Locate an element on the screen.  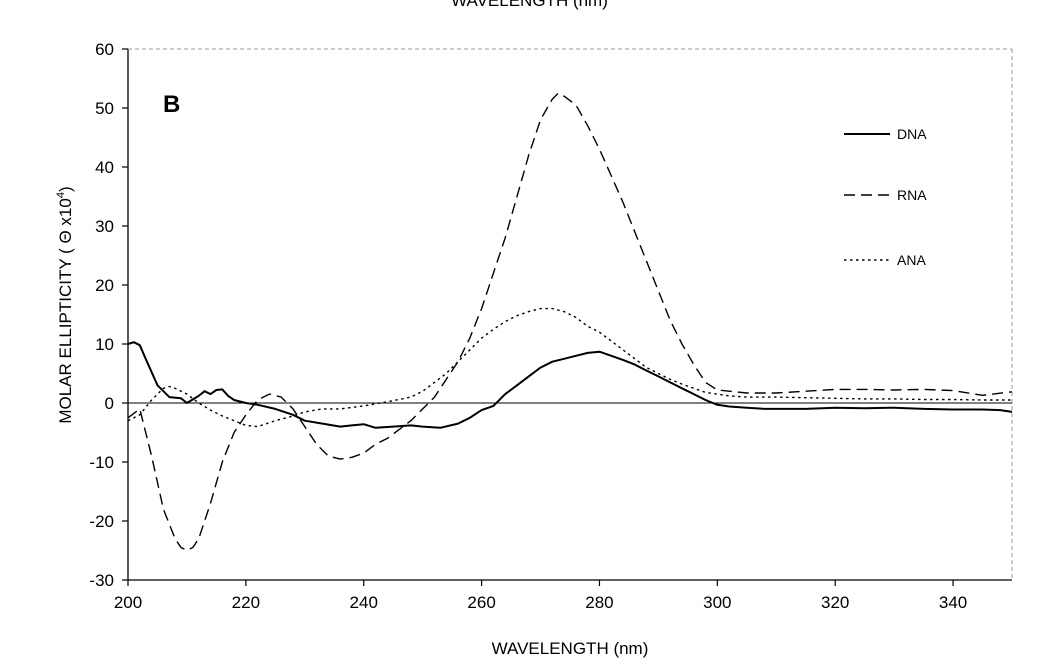
legend-label-dna: DNA is located at coordinates (912, 134).